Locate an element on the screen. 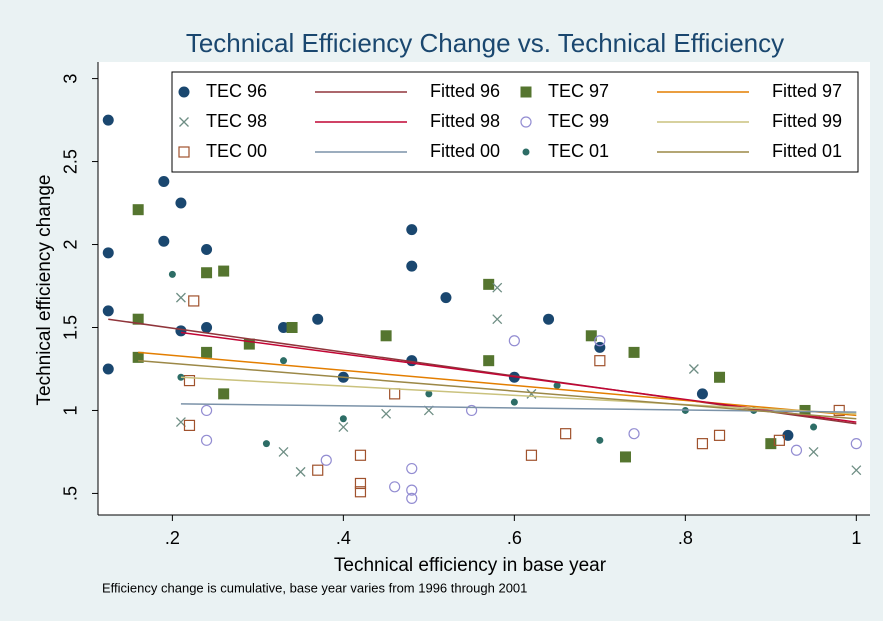 The height and width of the screenshot is (621, 883). legend-label: TEC 96 is located at coordinates (236, 91).